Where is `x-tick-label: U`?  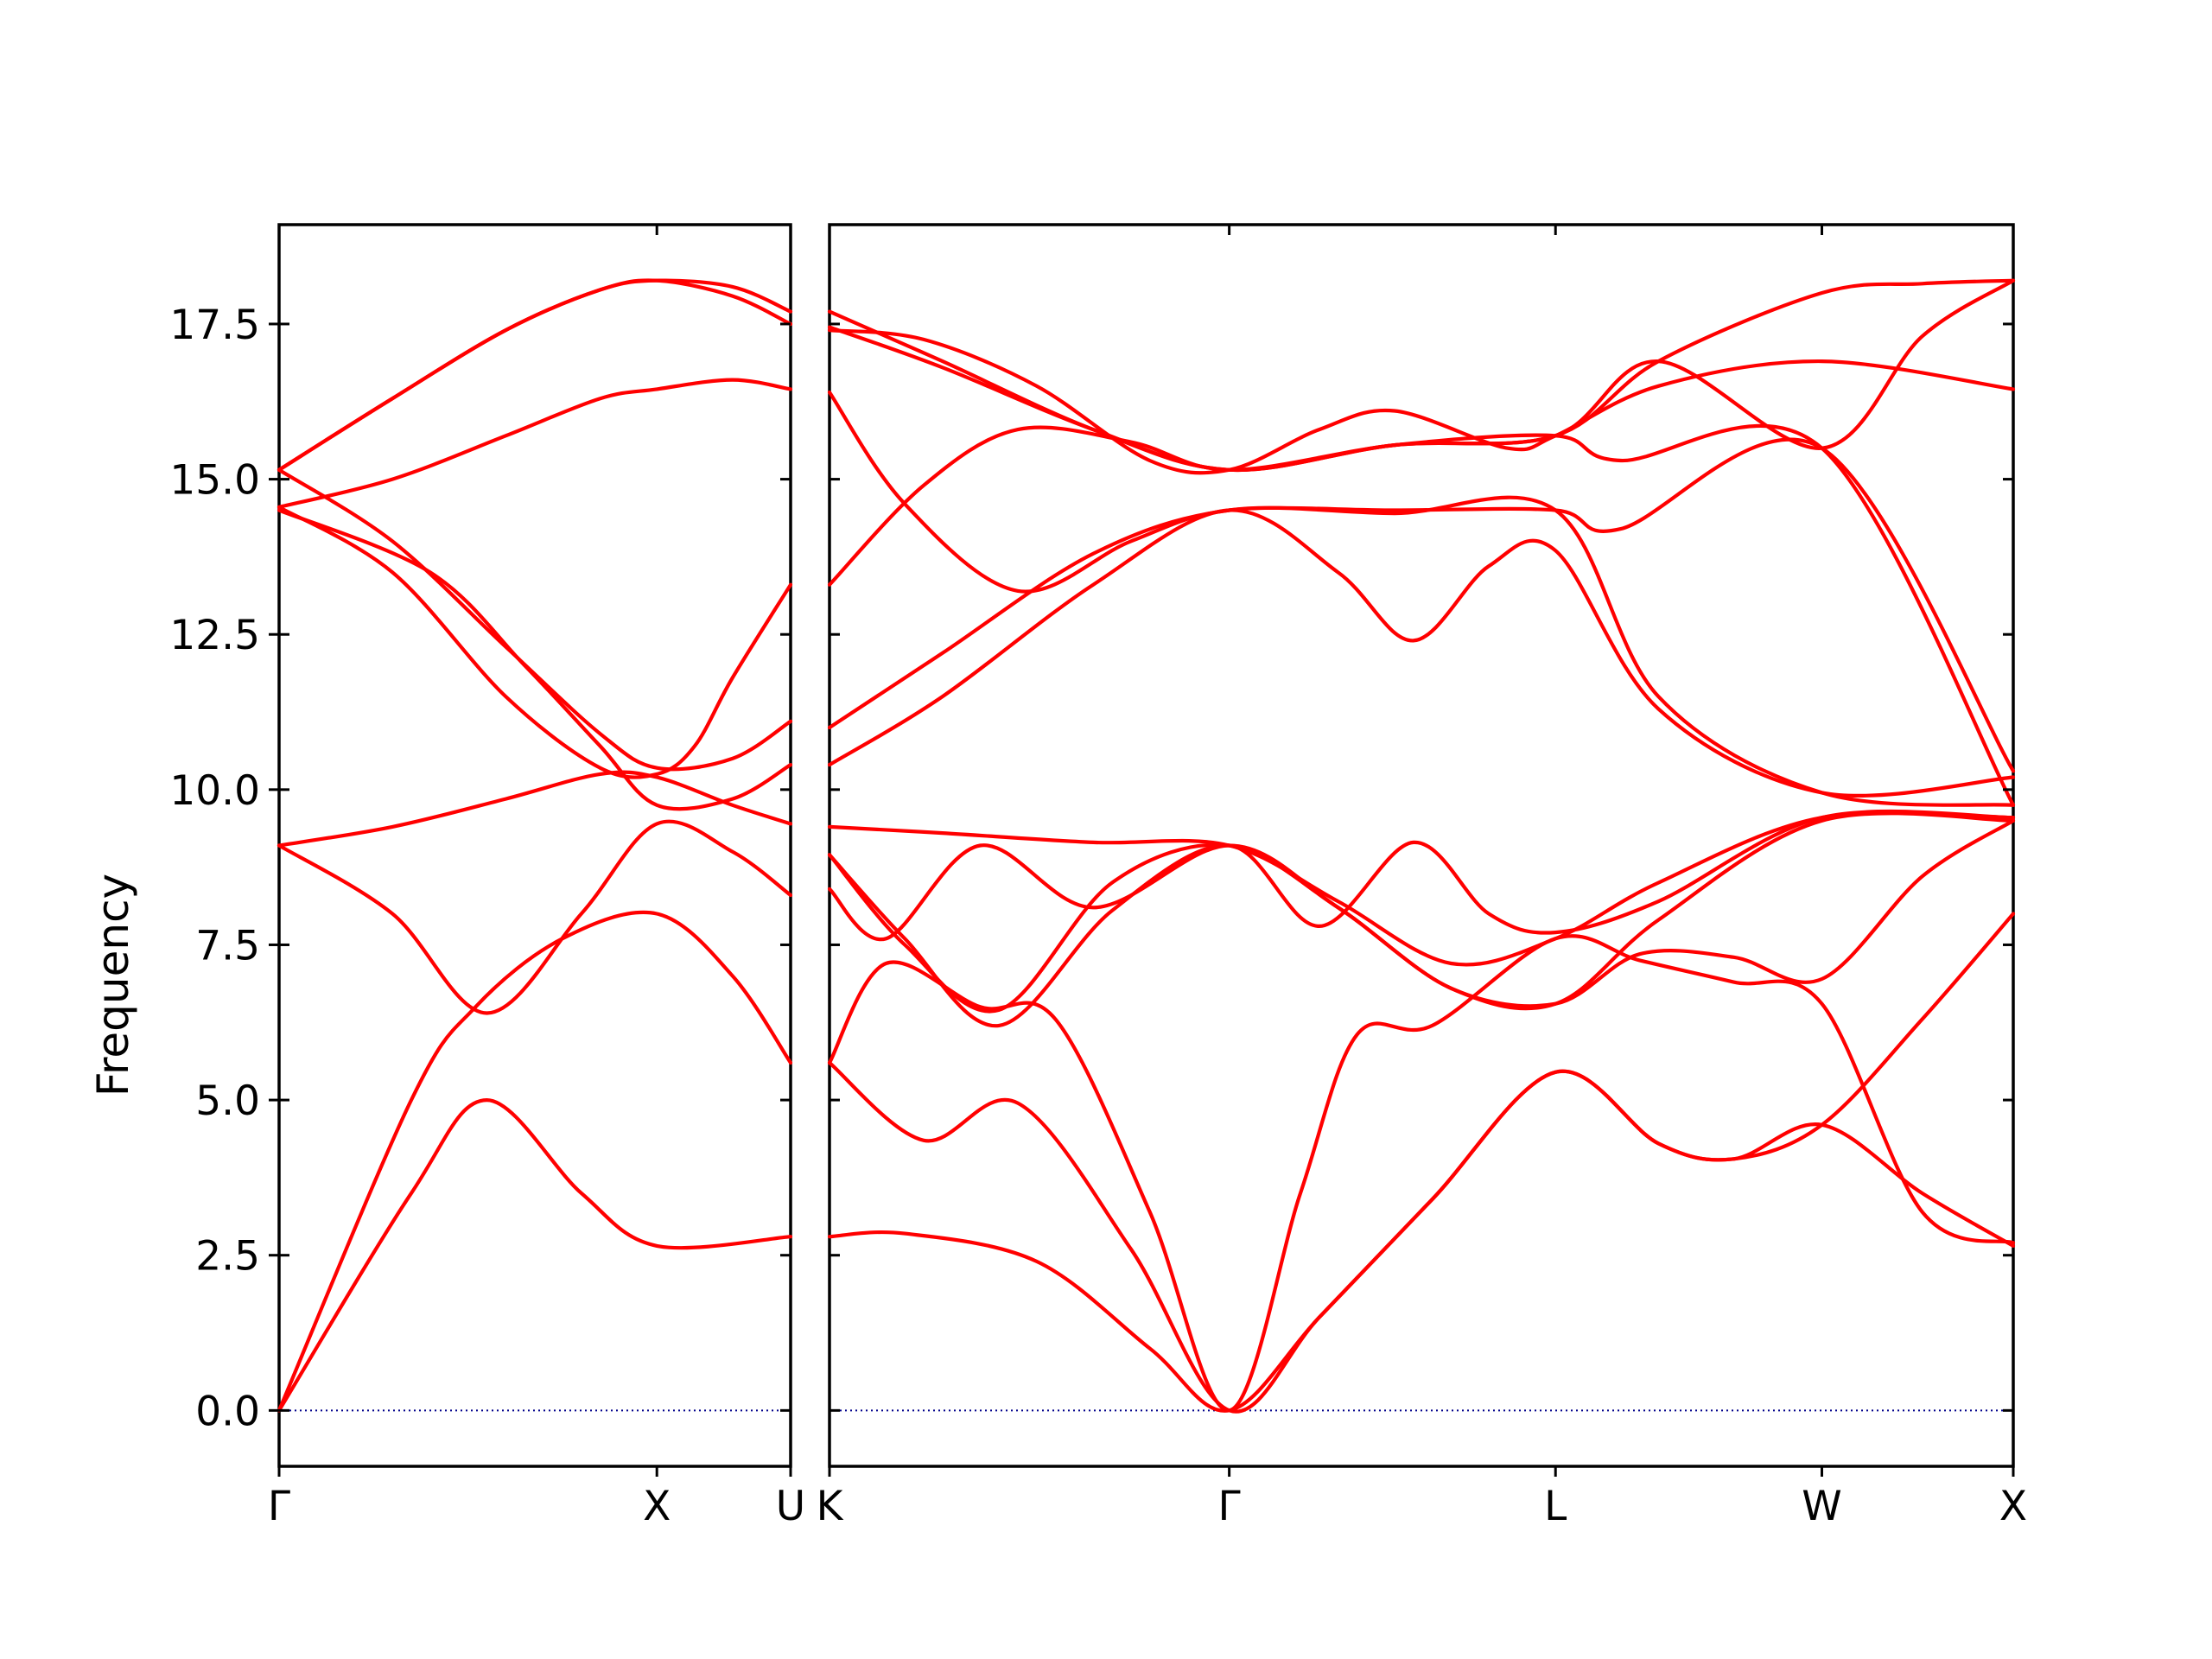 x-tick-label: U is located at coordinates (790, 1506).